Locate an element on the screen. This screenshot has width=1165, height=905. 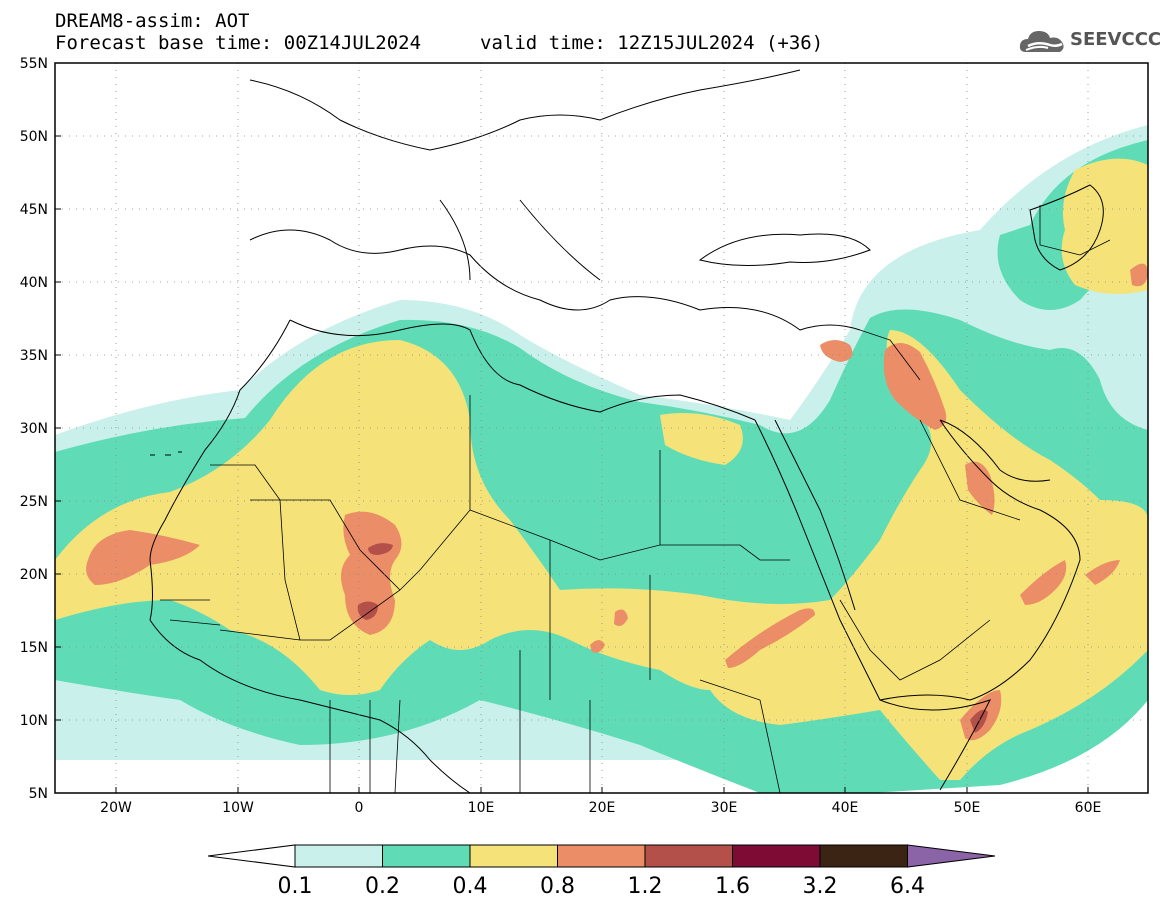
colorbar is located at coordinates (601, 856).